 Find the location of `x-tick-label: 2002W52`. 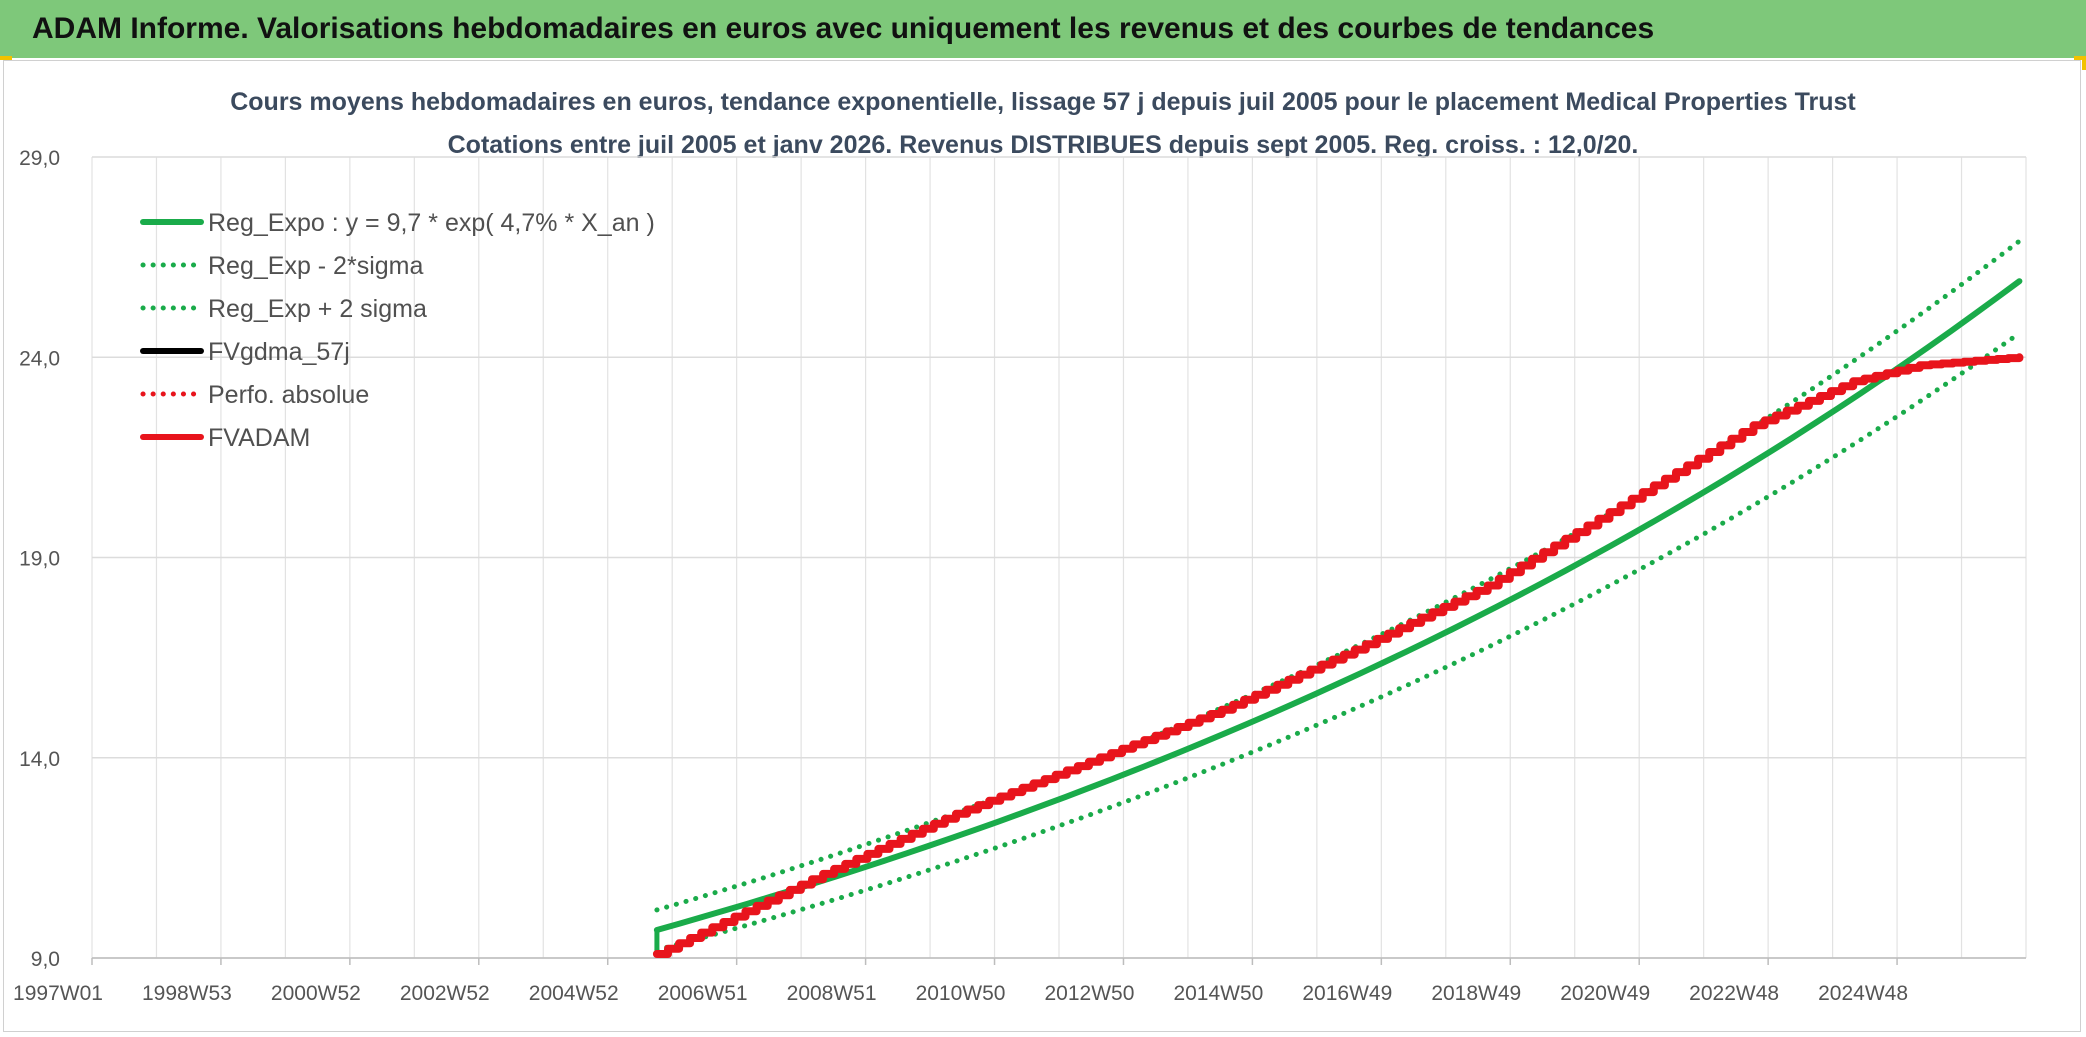

x-tick-label: 2002W52 is located at coordinates (445, 993).